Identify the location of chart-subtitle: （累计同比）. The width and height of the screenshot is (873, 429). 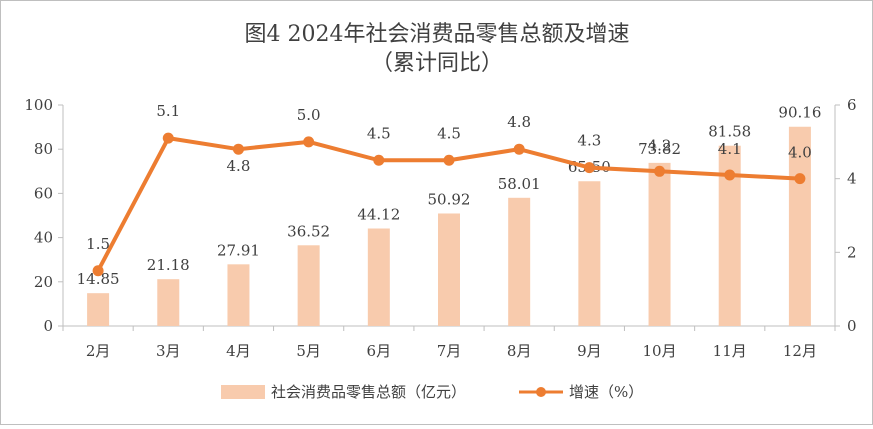
(437, 63).